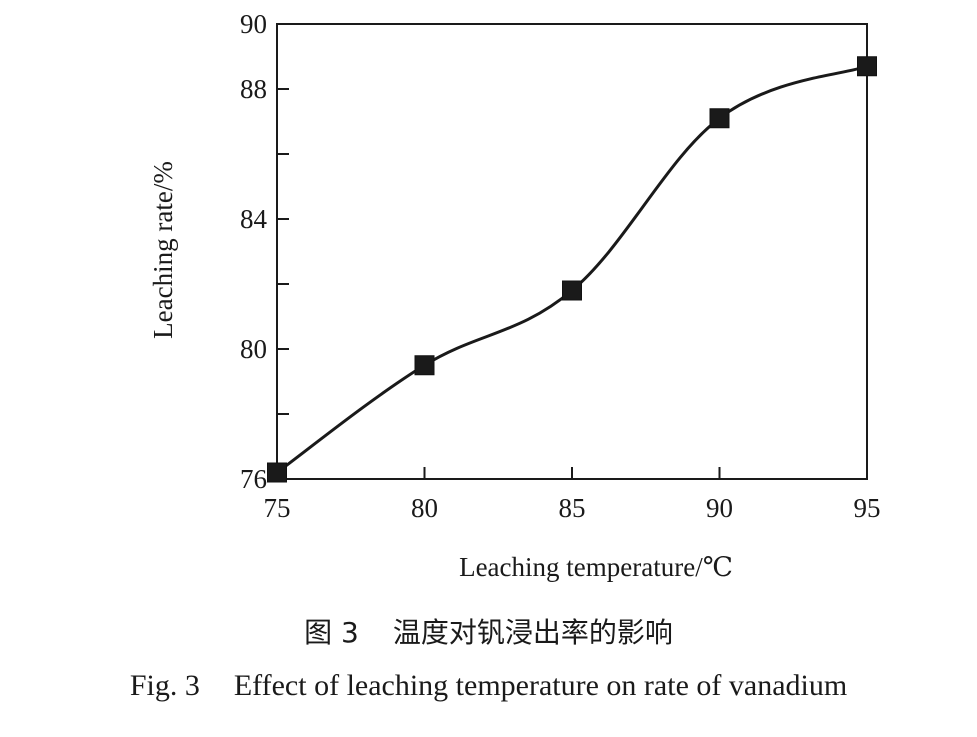  Describe the element at coordinates (253, 24) in the screenshot. I see `y-tick-label: 90` at that location.